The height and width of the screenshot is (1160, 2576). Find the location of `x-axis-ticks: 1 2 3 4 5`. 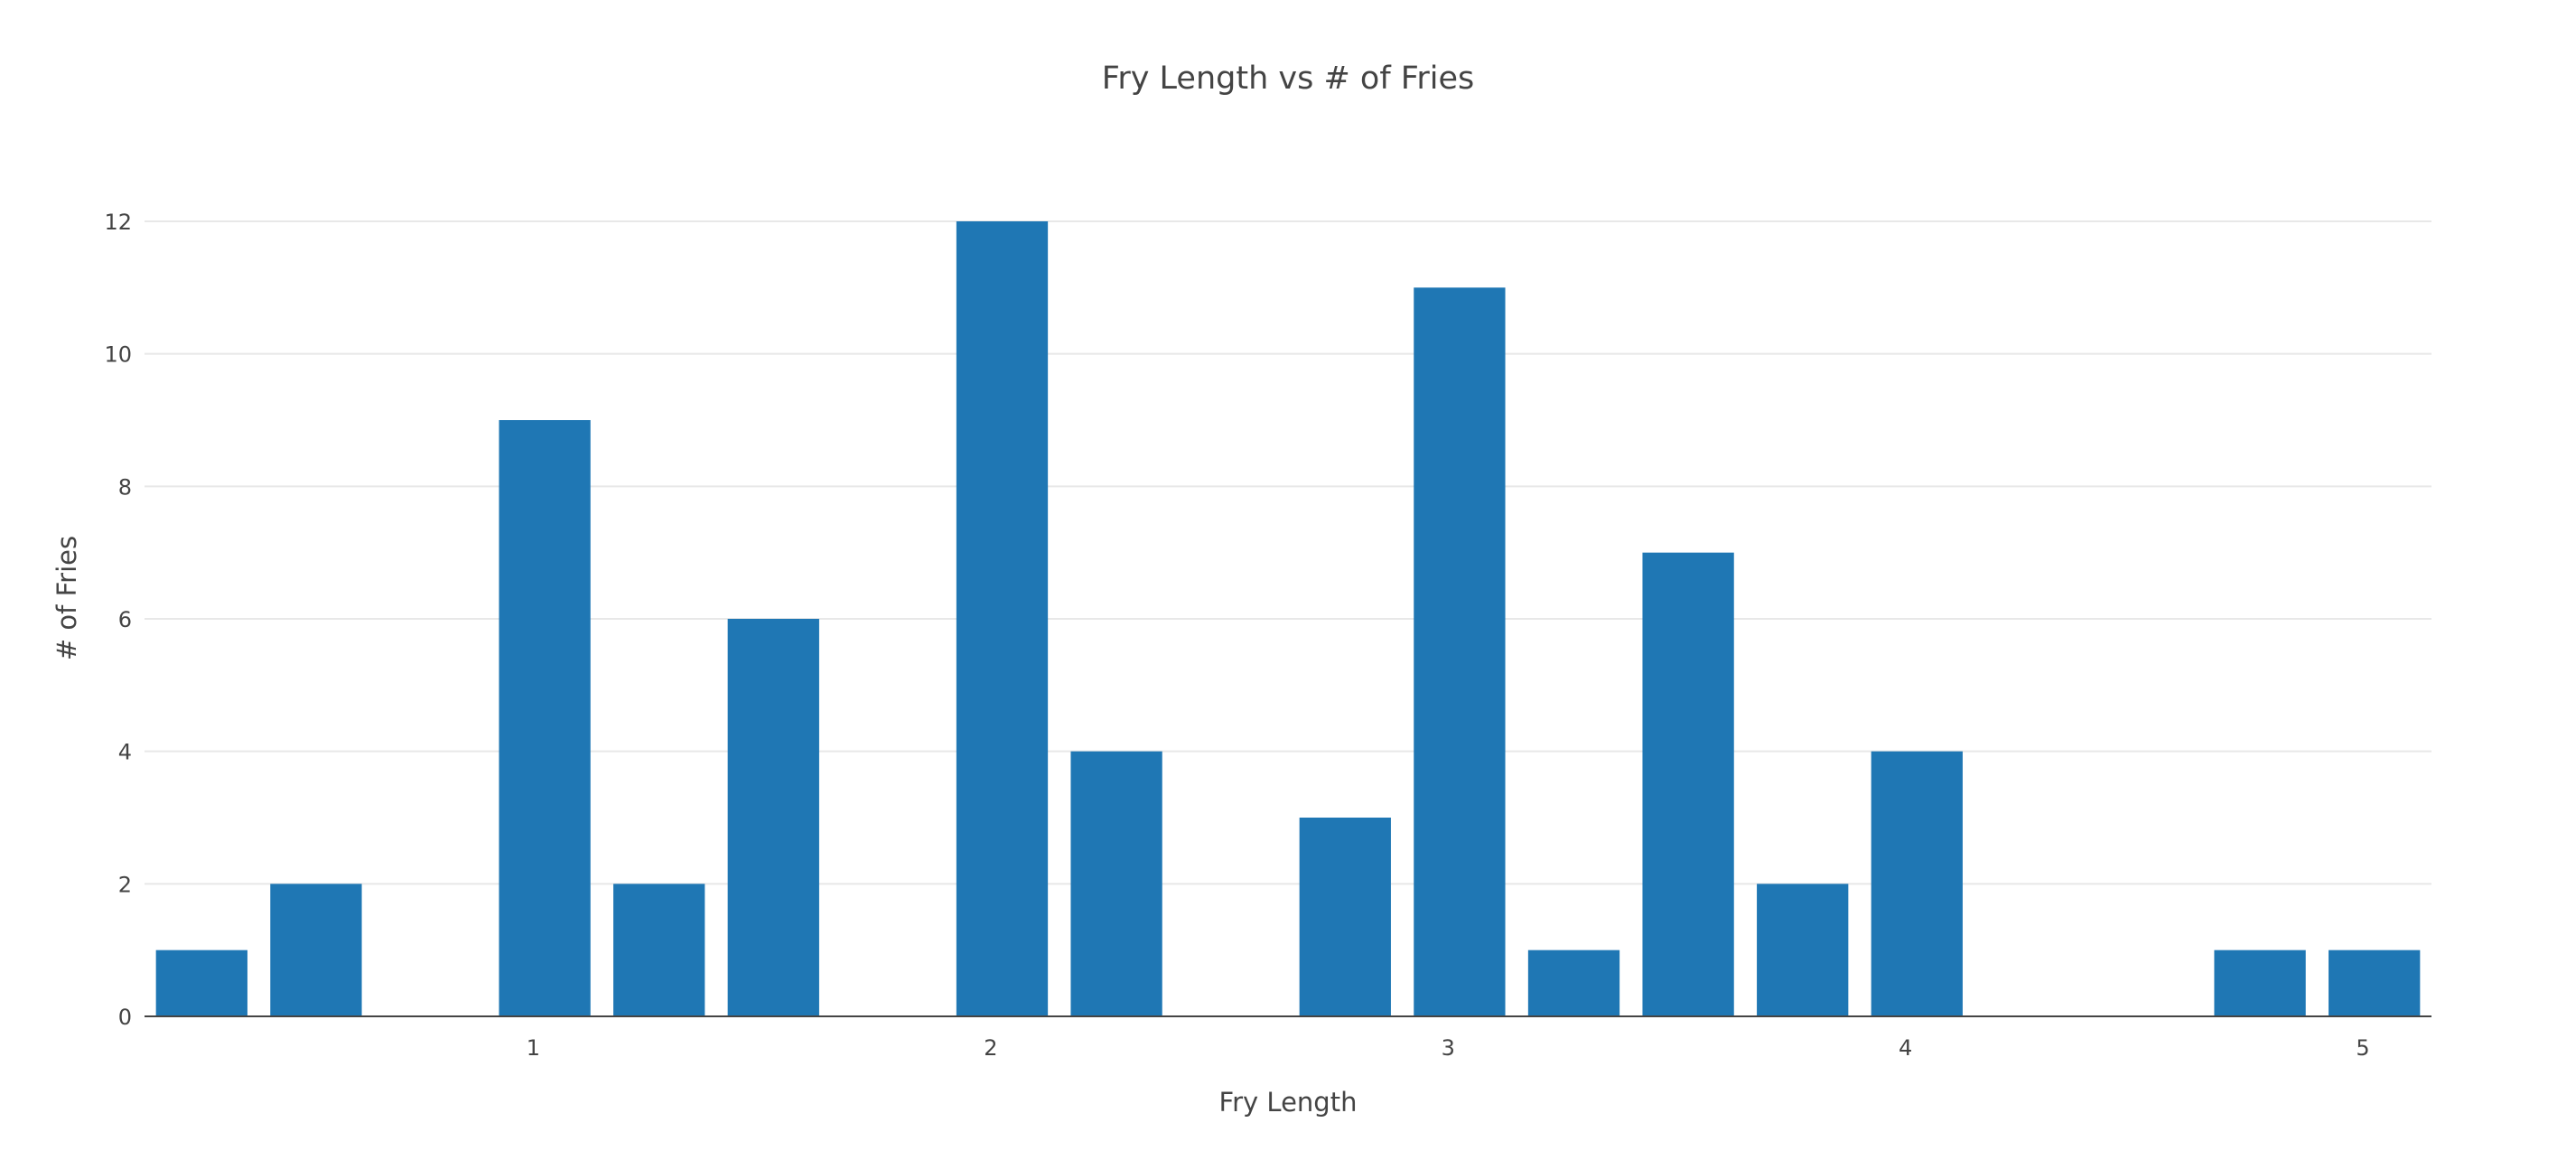

x-axis-ticks: 1 2 3 4 5 is located at coordinates (1448, 1048).